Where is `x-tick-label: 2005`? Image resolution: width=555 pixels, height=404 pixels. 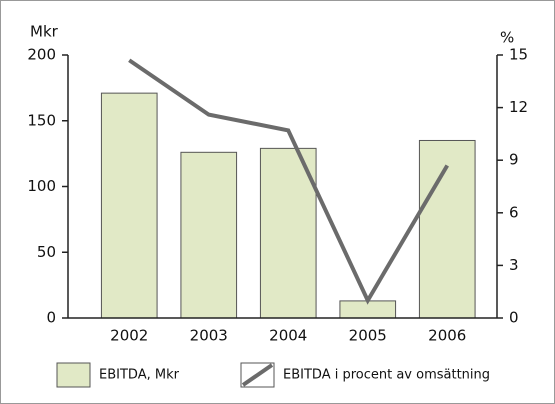 x-tick-label: 2005 is located at coordinates (368, 336).